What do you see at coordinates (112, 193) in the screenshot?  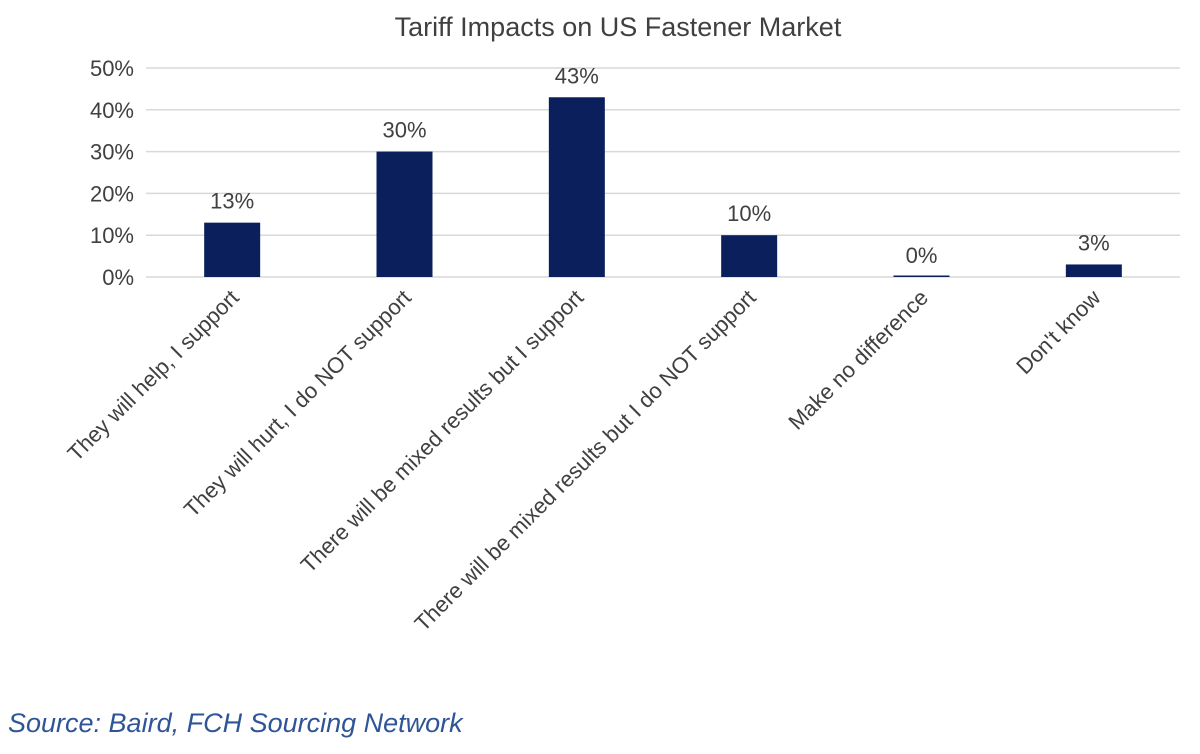 I see `y-tick-label: 20%` at bounding box center [112, 193].